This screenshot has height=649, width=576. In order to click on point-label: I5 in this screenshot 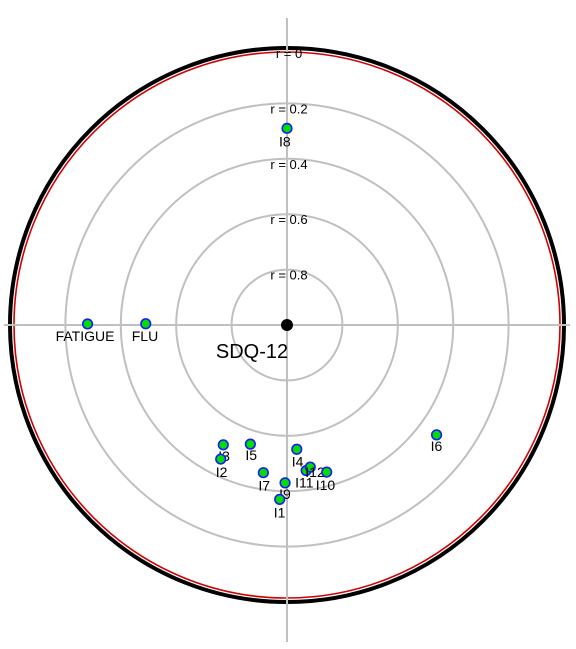, I will do `click(251, 455)`.